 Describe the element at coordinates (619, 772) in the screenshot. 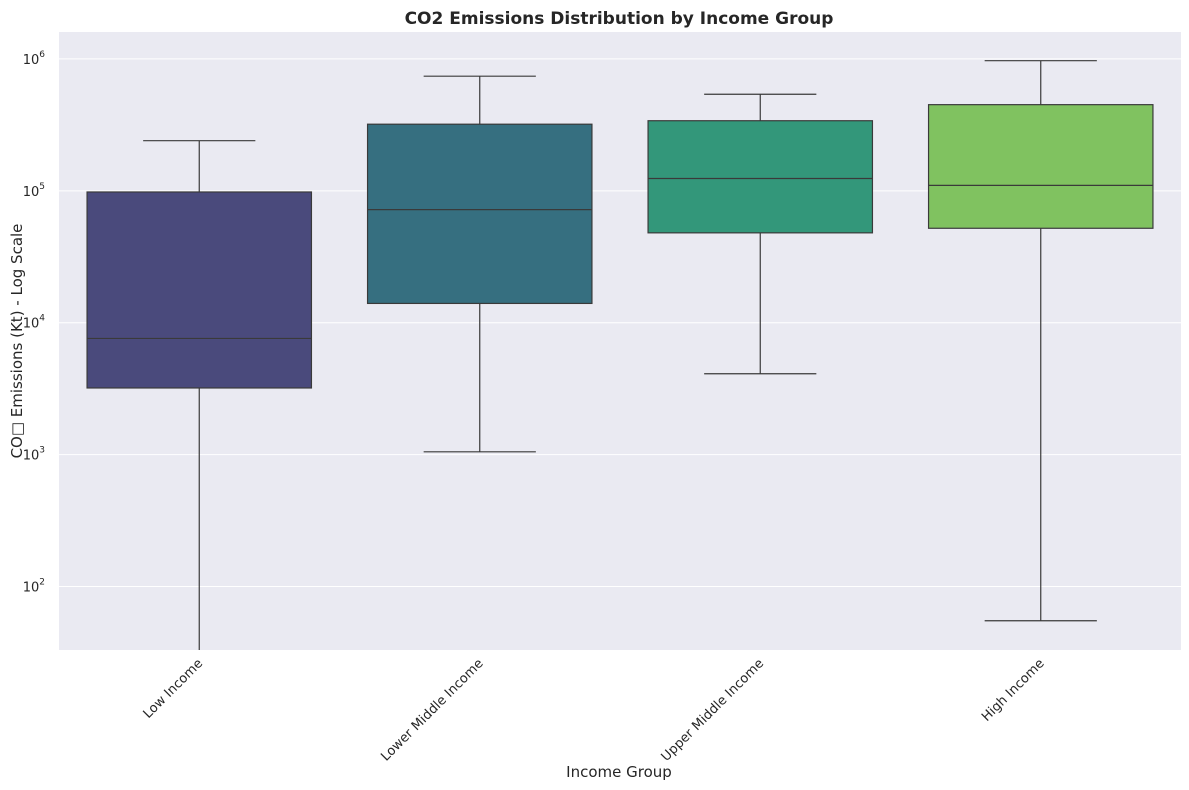

I see `x-axis-label: Income Group` at that location.